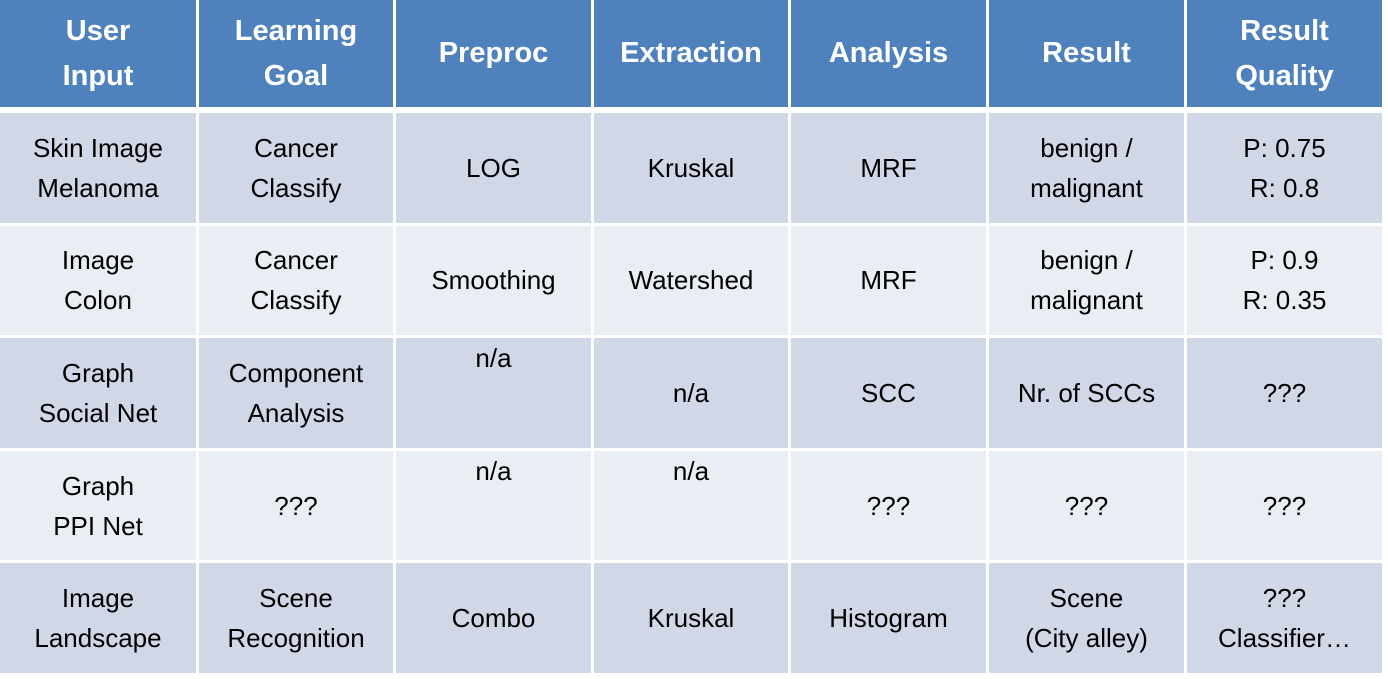 The height and width of the screenshot is (679, 1388). What do you see at coordinates (1088, 619) in the screenshot?
I see `cell-result: Scene (City alley)` at bounding box center [1088, 619].